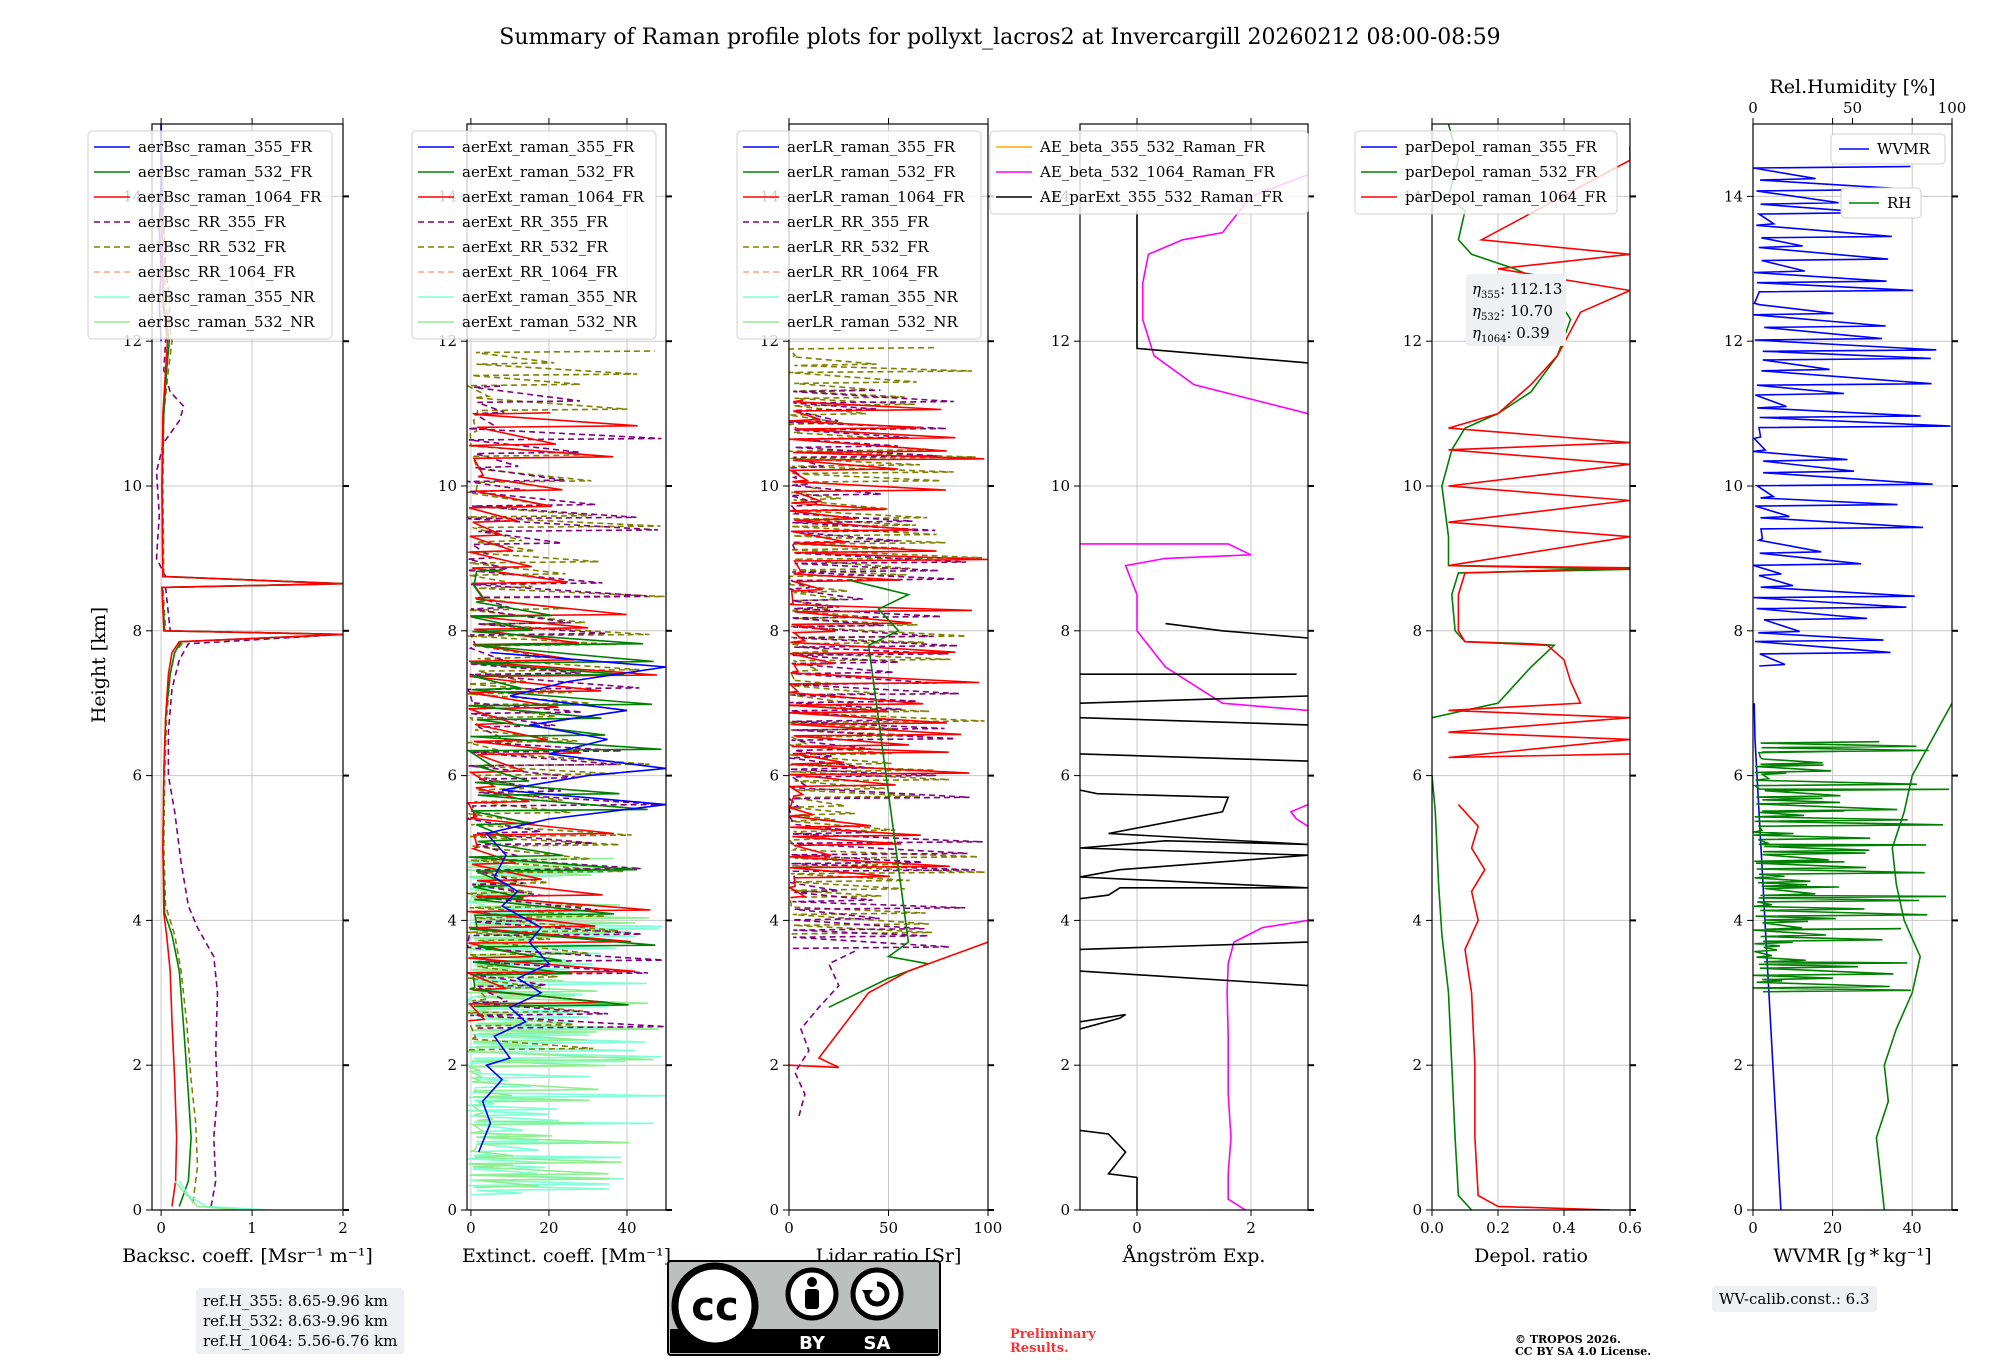  Describe the element at coordinates (804, 1308) in the screenshot. I see `cc-by-sa-logo: cc BY SA` at that location.